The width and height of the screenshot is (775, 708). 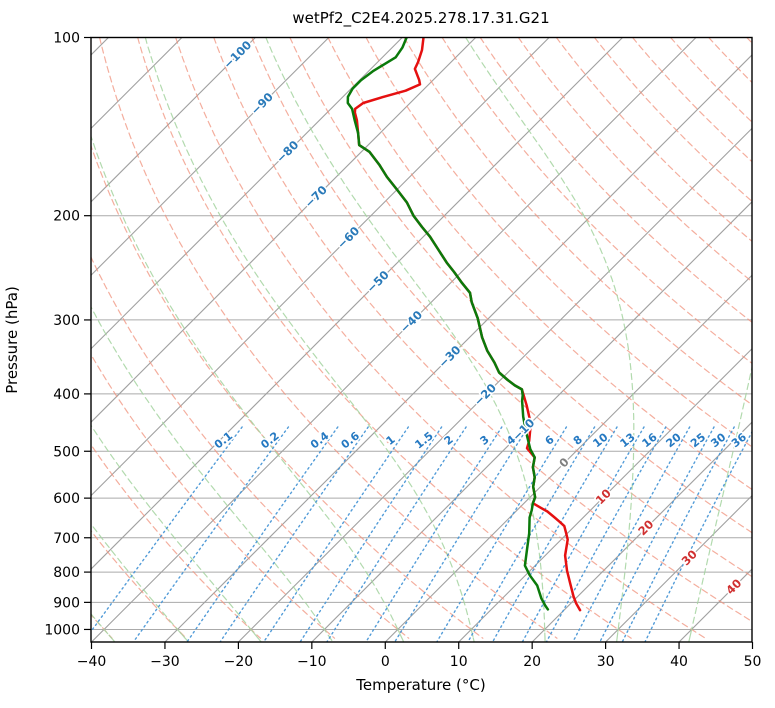 What do you see at coordinates (698, 441) in the screenshot?
I see `mixing-ratio-label: 25` at bounding box center [698, 441].